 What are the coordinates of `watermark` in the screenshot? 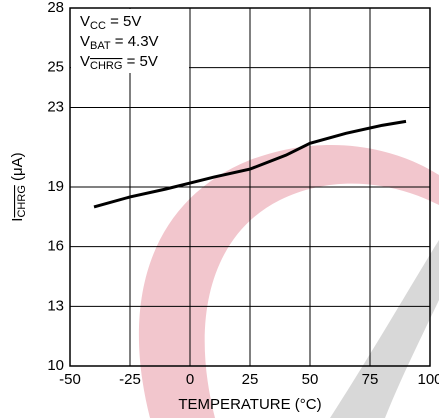 It's located at (384, 329).